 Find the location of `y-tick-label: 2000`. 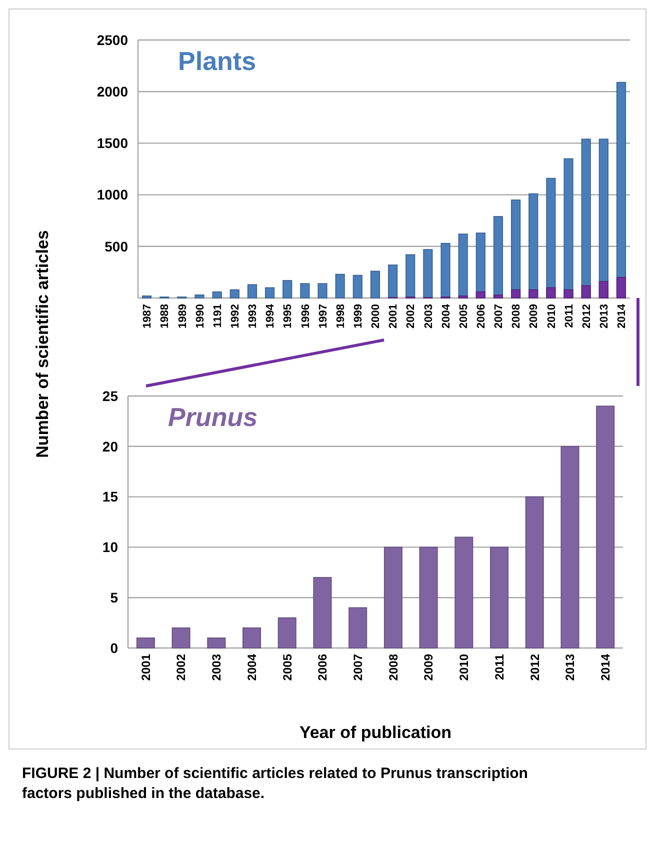

y-tick-label: 2000 is located at coordinates (112, 92).